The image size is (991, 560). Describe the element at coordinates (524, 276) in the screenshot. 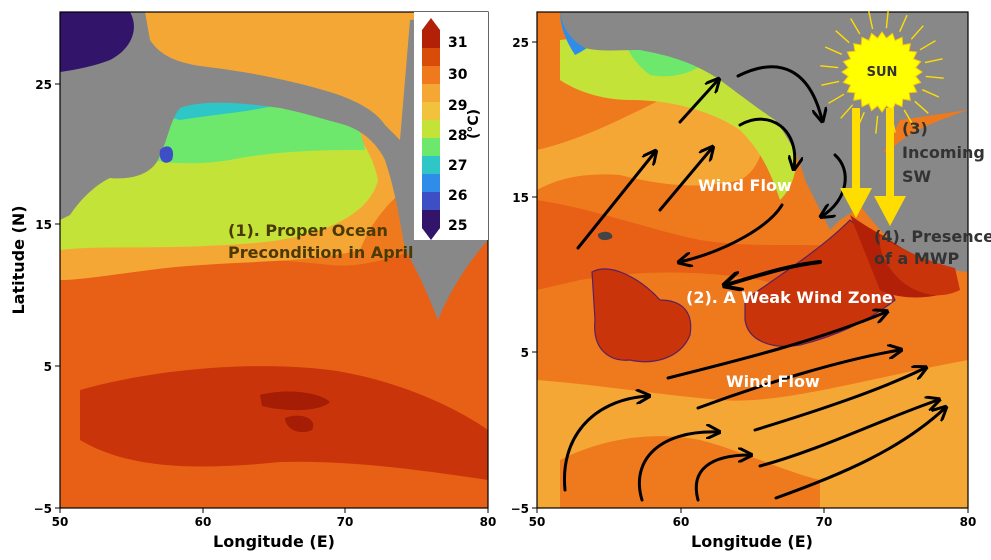

I see `right-y-ticks: 25 15 5 −5` at that location.